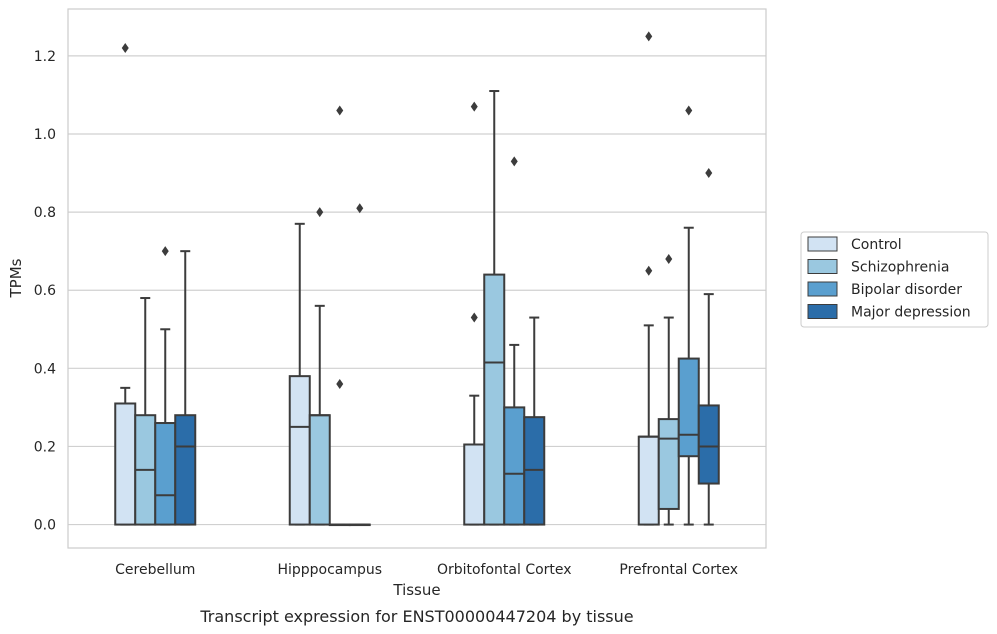 This screenshot has width=997, height=634. Describe the element at coordinates (45, 526) in the screenshot. I see `y-tick-label-0: 0.0` at that location.